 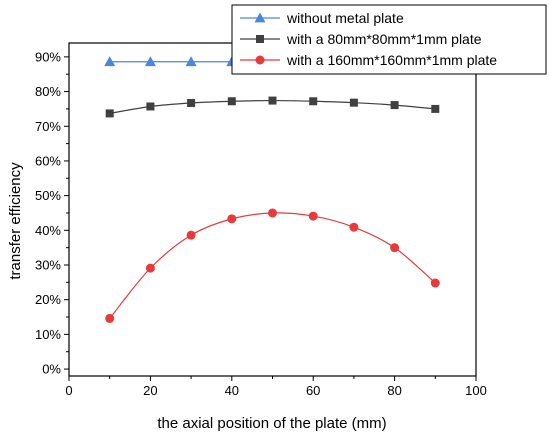 I want to click on series-line, so click(x=272, y=265).